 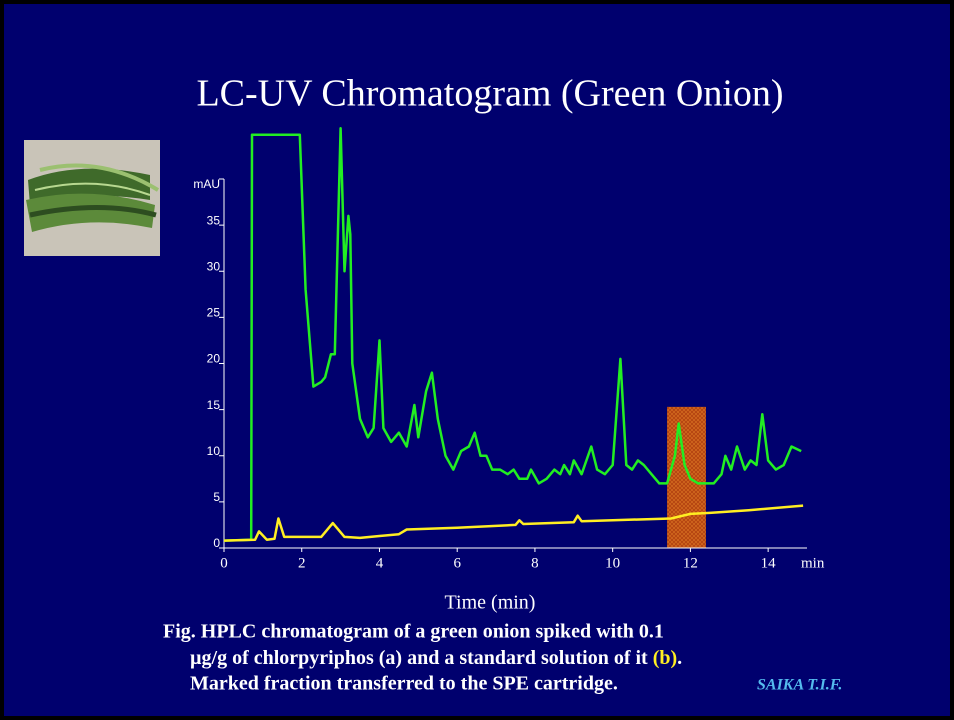 What do you see at coordinates (224, 563) in the screenshot?
I see `x-tick-label: 0` at bounding box center [224, 563].